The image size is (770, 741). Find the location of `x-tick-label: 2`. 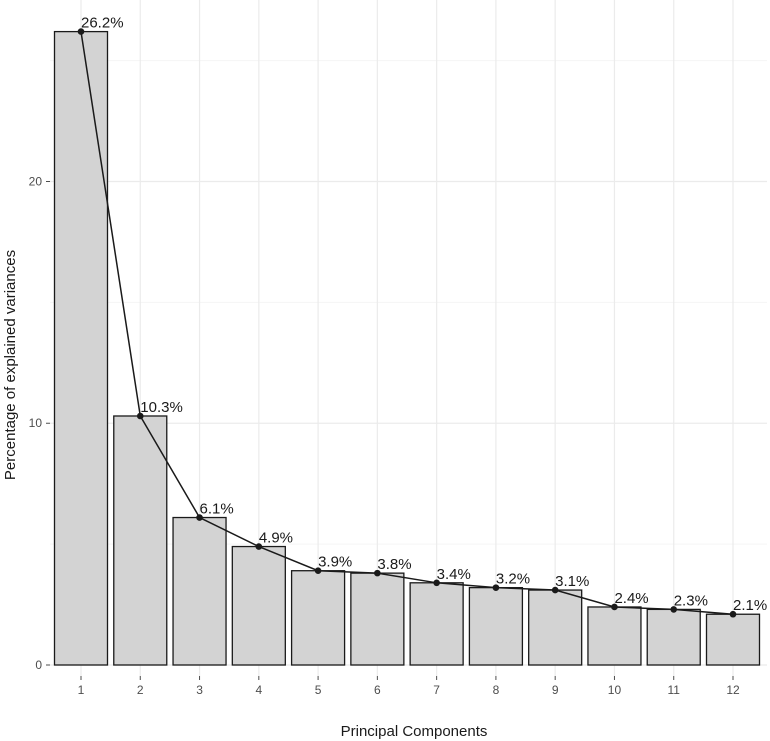

x-tick-label: 2 is located at coordinates (140, 690).